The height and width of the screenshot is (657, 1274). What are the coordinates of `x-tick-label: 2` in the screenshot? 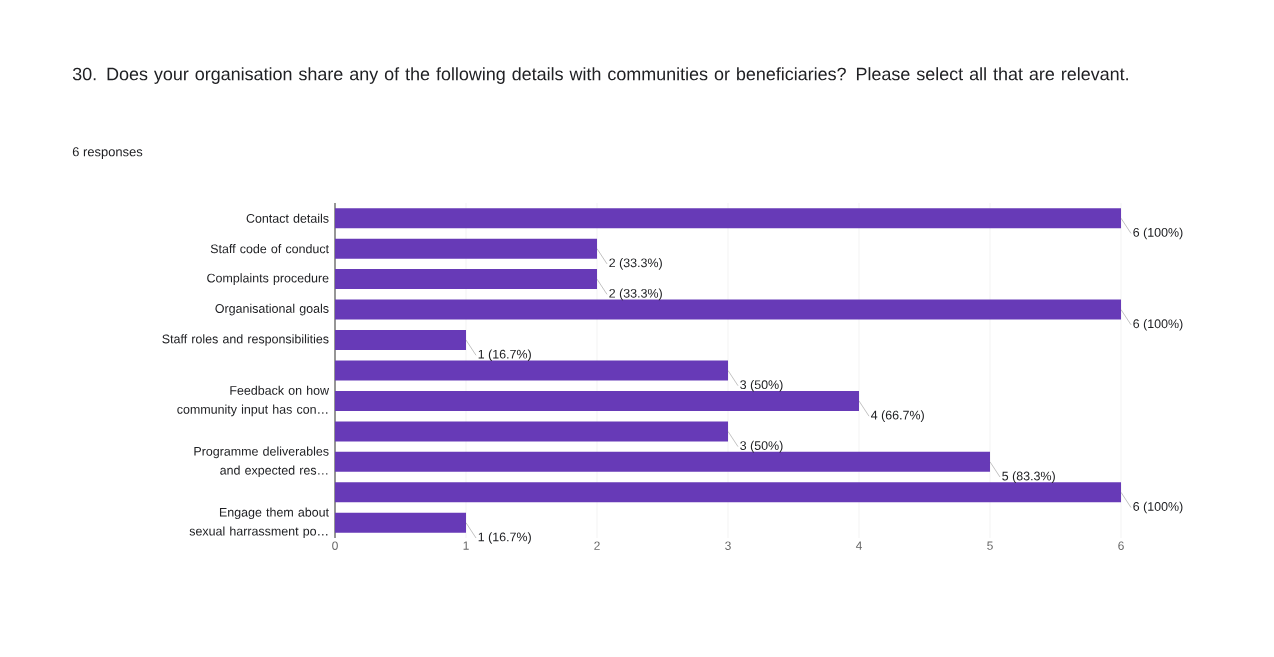 It's located at (597, 545).